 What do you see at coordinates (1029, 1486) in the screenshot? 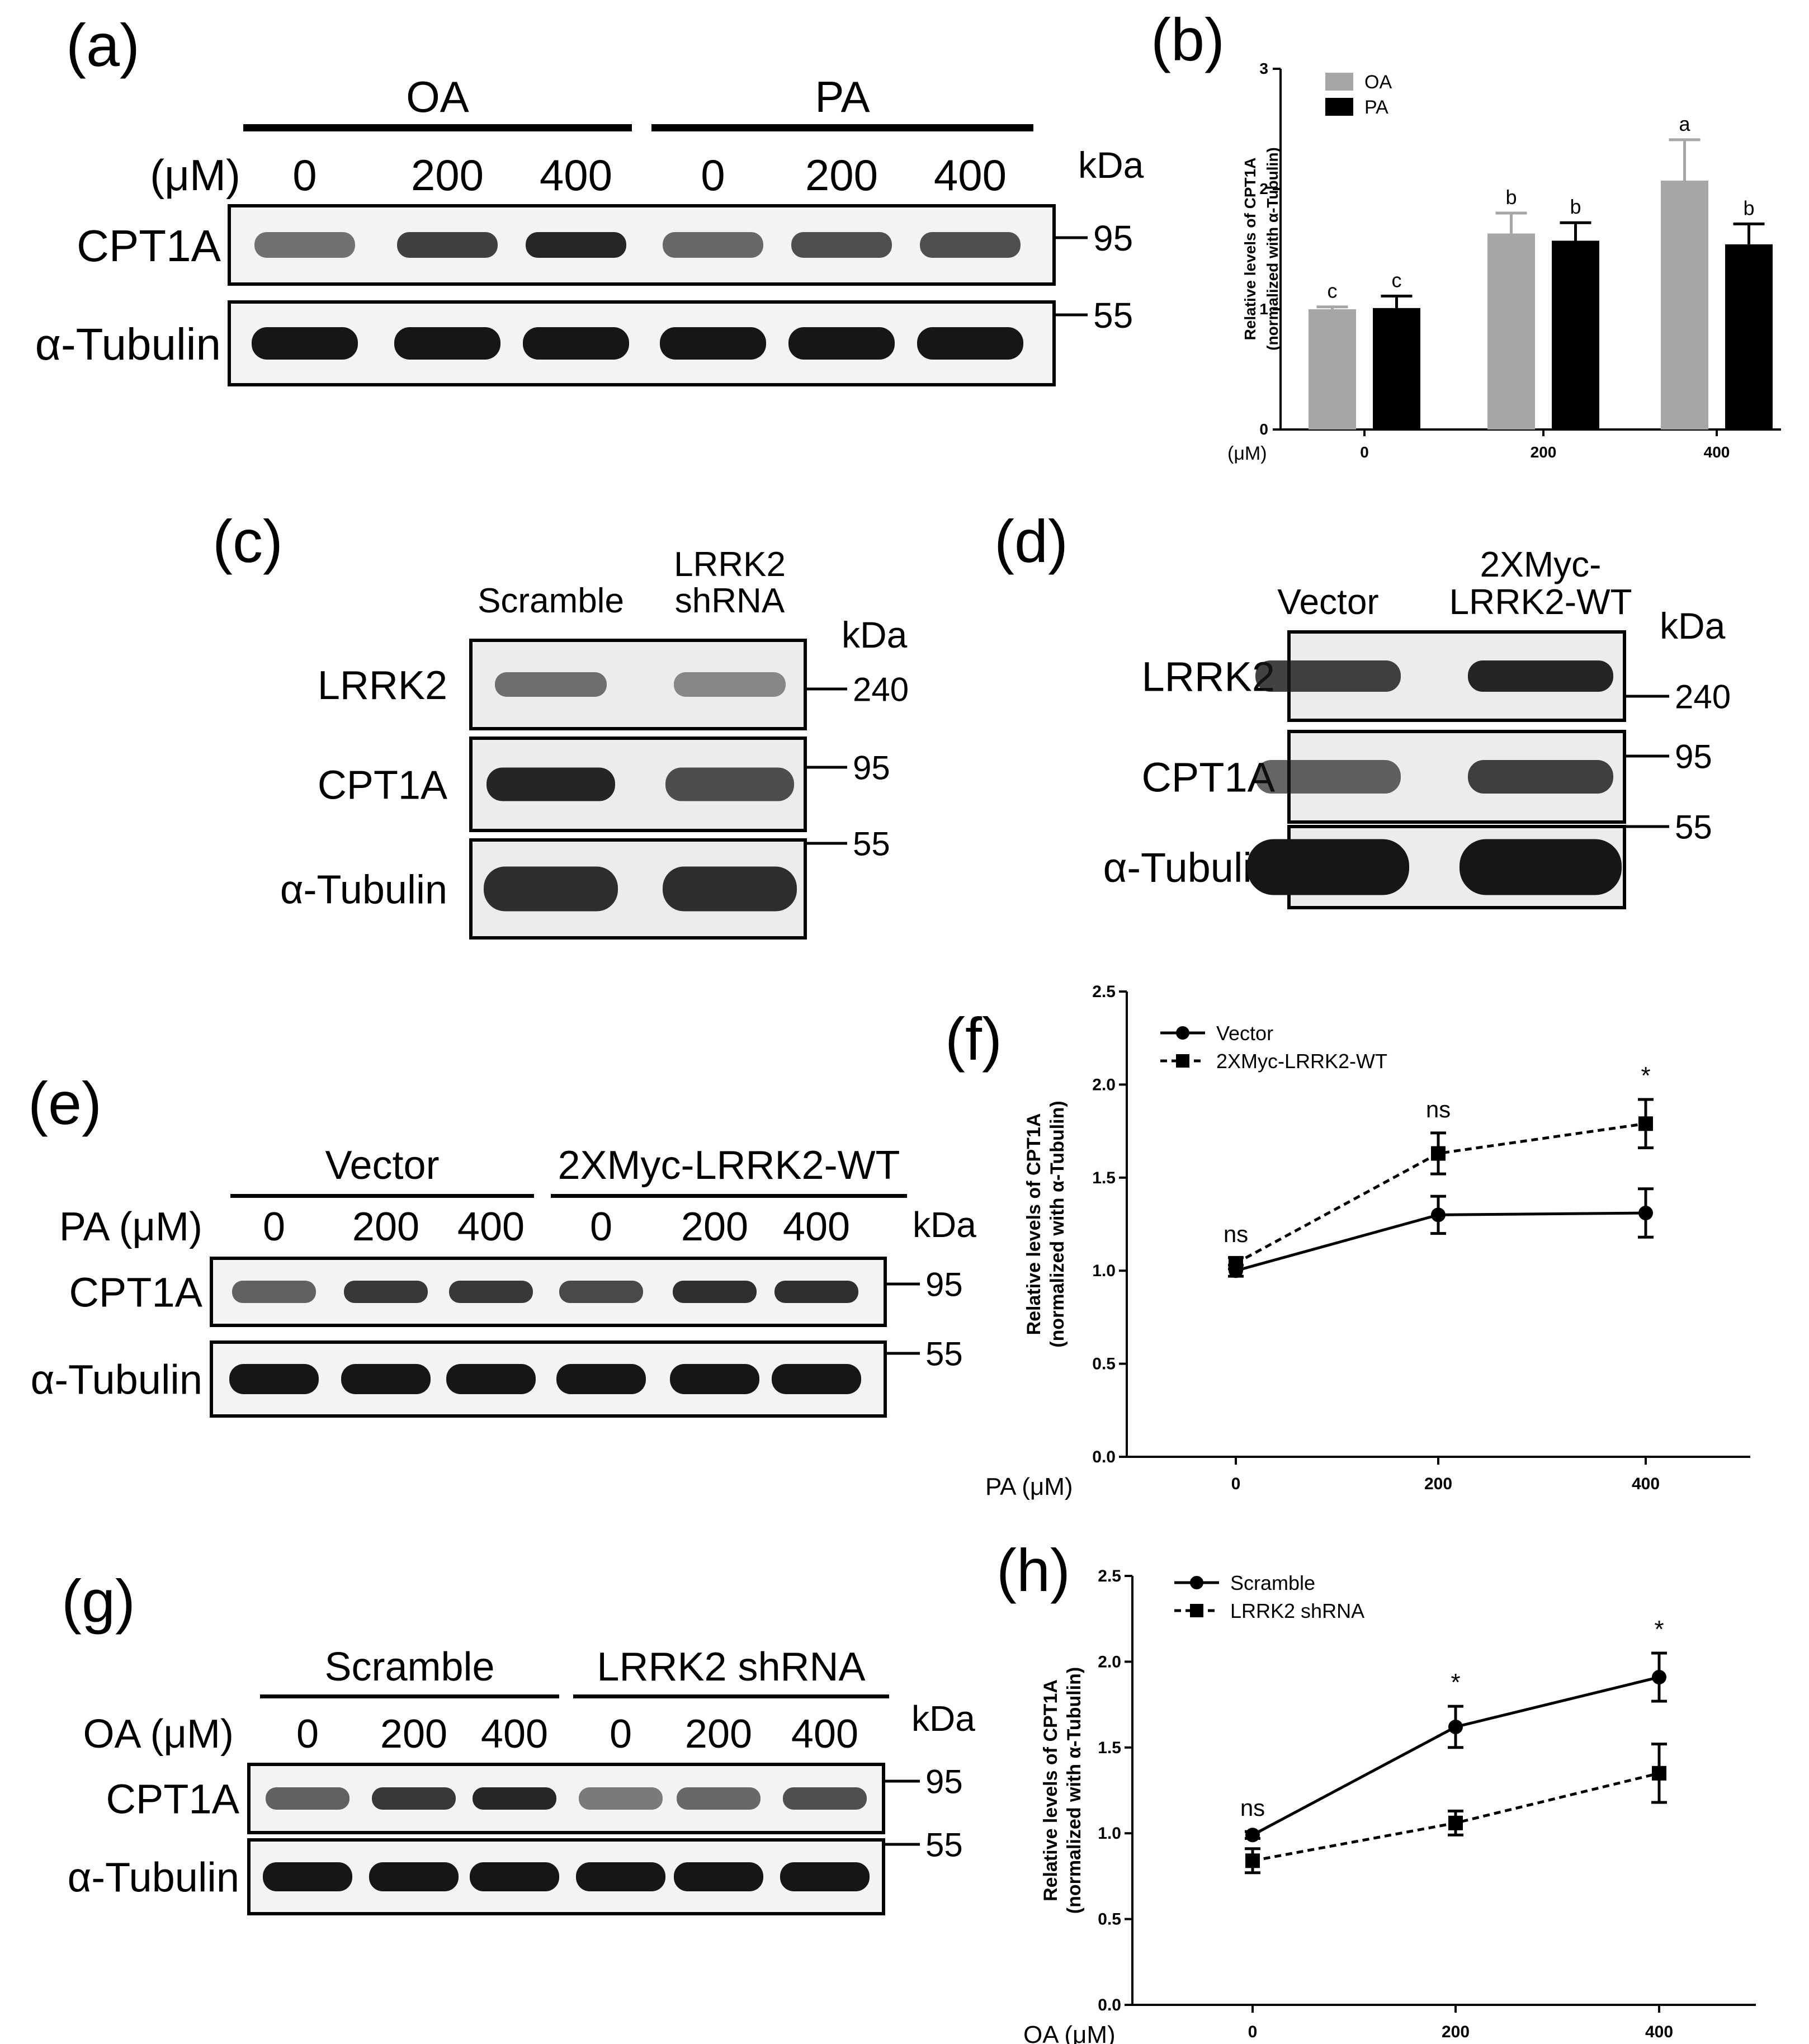
I see `x-axis-label: PA (μM)` at bounding box center [1029, 1486].